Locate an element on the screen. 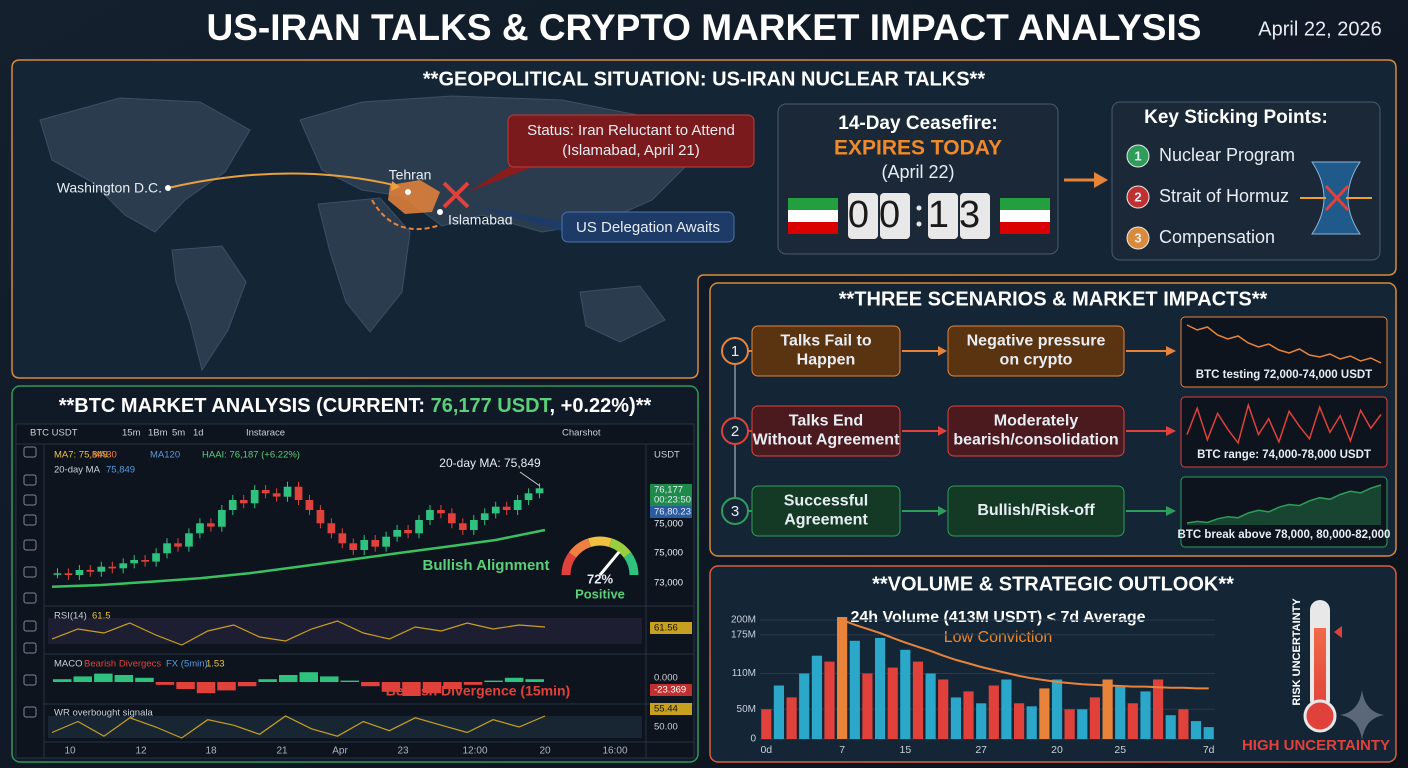 This screenshot has width=1408, height=768. sparkle is located at coordinates (1362, 715).